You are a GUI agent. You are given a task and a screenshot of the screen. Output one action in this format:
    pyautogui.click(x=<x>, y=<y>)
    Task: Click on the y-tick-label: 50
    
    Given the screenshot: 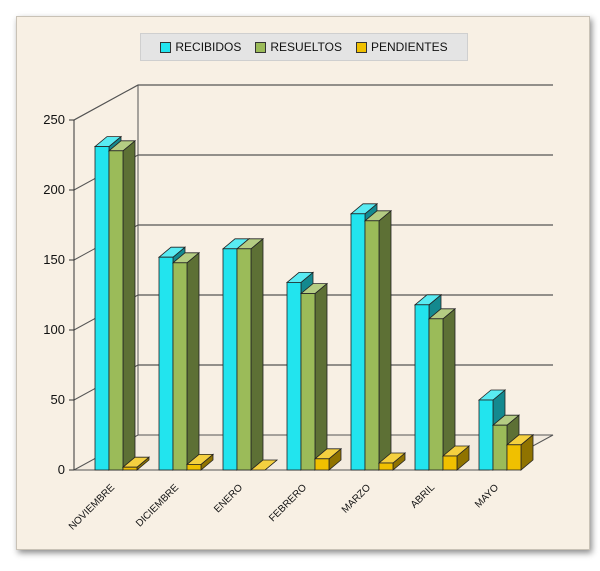 What is the action you would take?
    pyautogui.click(x=58, y=399)
    